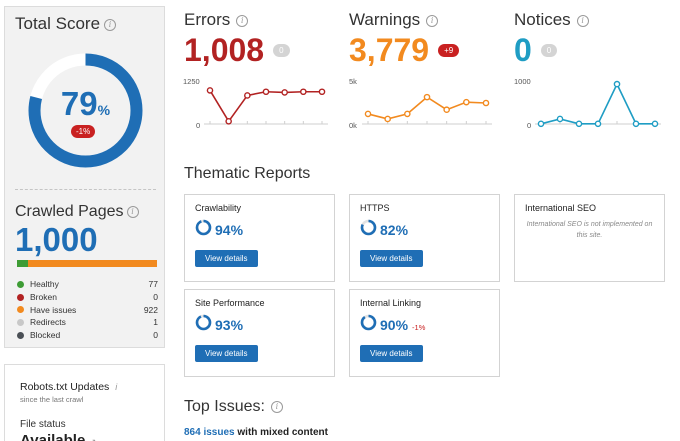 The image size is (680, 441). I want to click on card-internal-linking: Internal Linking 90% -1% View details, so click(424, 333).